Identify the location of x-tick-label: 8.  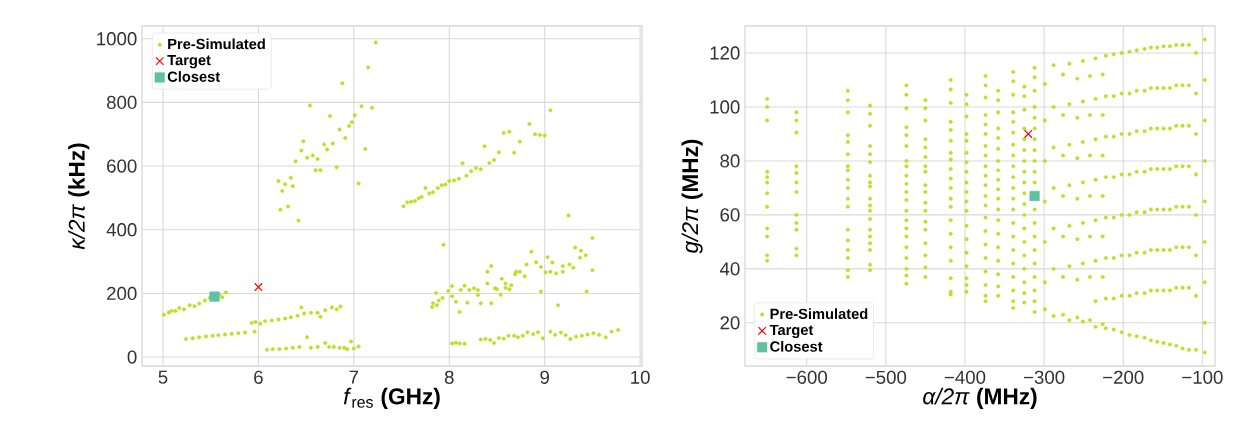
(449, 377).